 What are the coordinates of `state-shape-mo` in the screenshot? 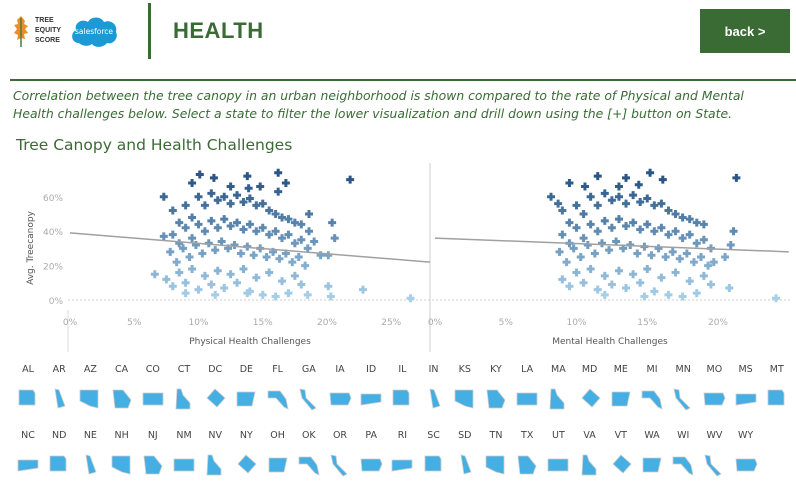 It's located at (714, 399).